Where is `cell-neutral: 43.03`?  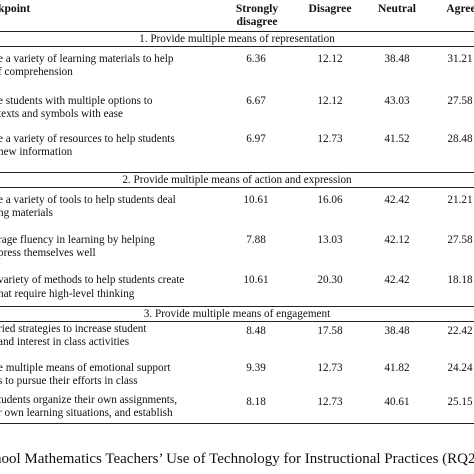
cell-neutral: 43.03 is located at coordinates (397, 101).